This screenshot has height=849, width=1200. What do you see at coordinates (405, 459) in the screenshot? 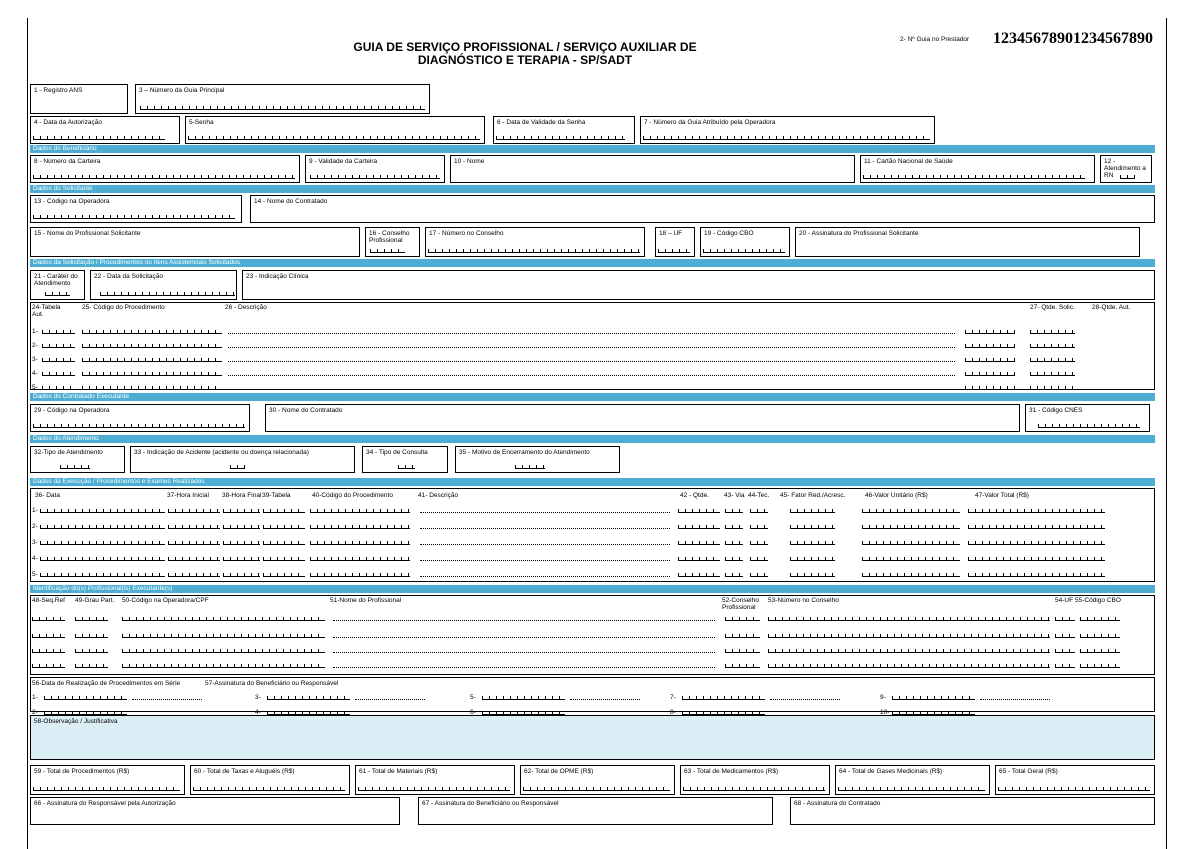
I see `field-box: 34 - Tipo de Consulta` at bounding box center [405, 459].